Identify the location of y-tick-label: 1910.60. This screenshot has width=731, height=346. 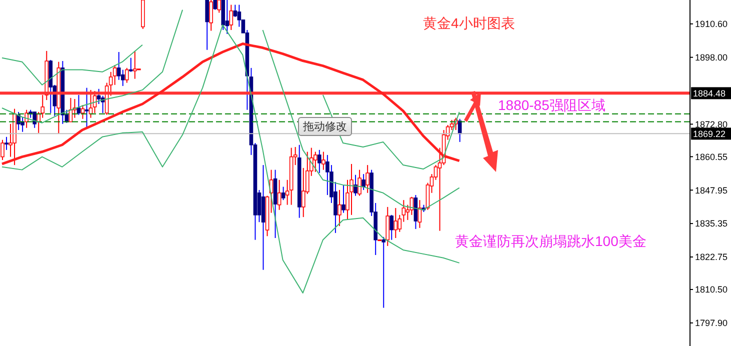
(711, 24).